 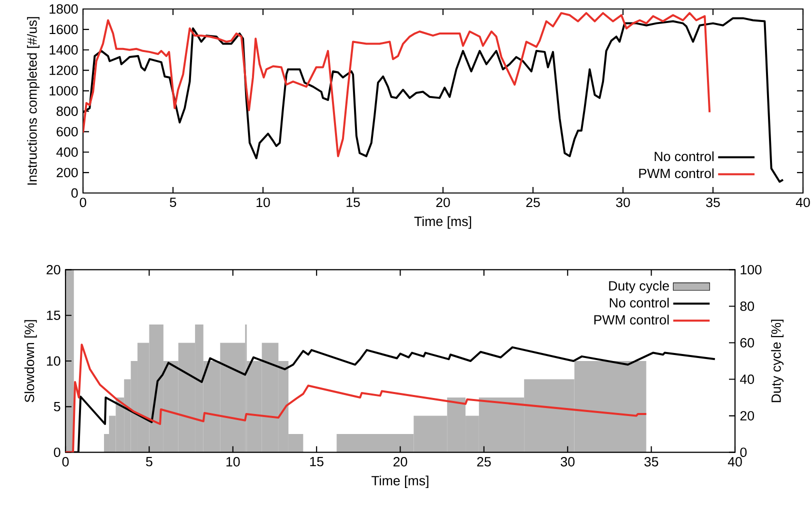 I want to click on y-axis-title: Slowdown [%], so click(x=30, y=361).